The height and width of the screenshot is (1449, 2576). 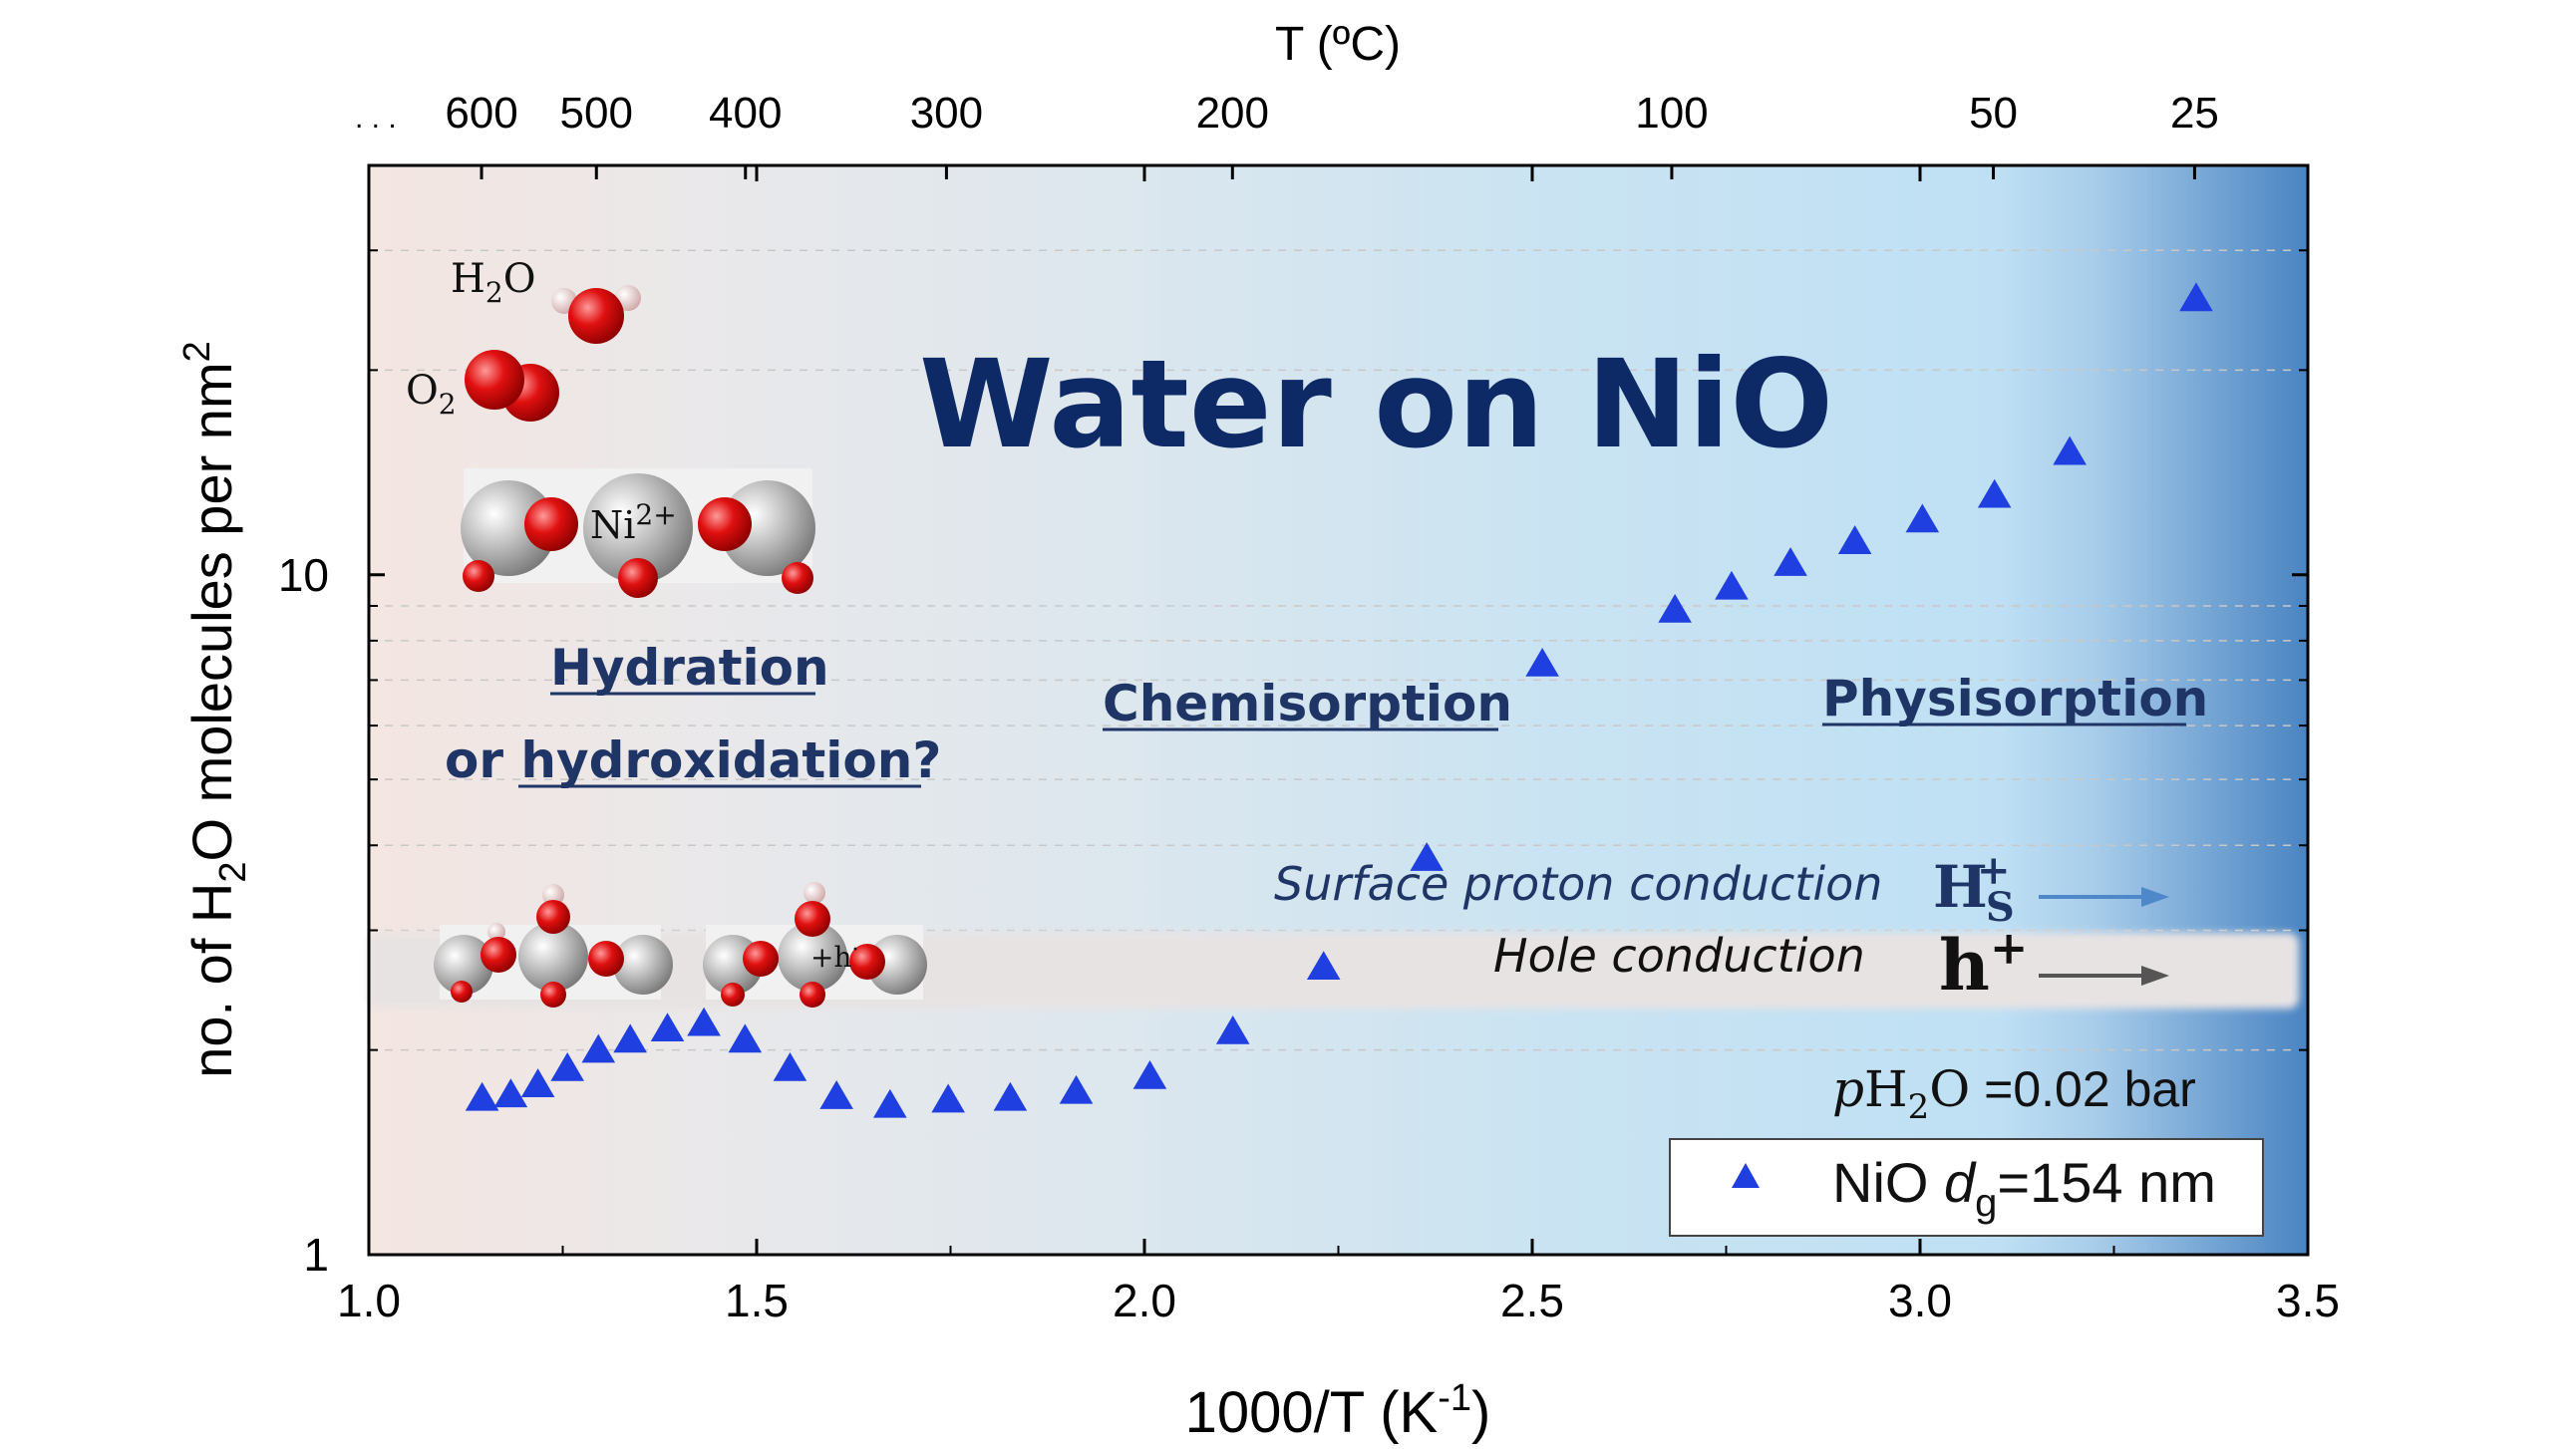 I want to click on region-label-or: or, so click(x=482, y=760).